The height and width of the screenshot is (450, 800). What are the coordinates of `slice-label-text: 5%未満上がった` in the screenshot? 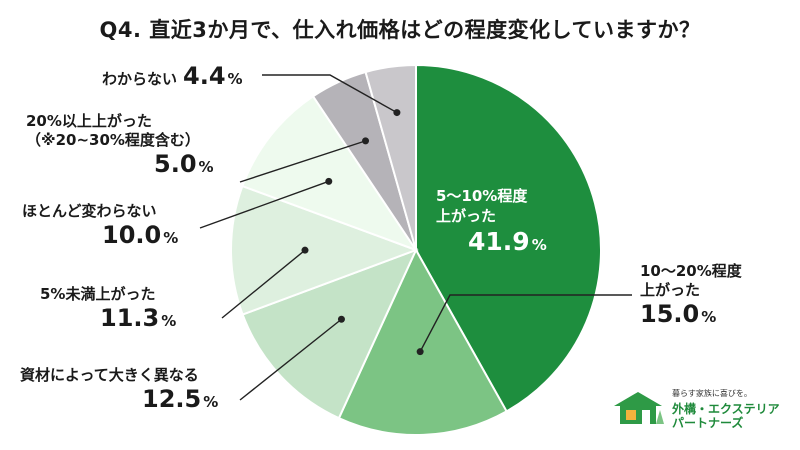 It's located at (98, 294).